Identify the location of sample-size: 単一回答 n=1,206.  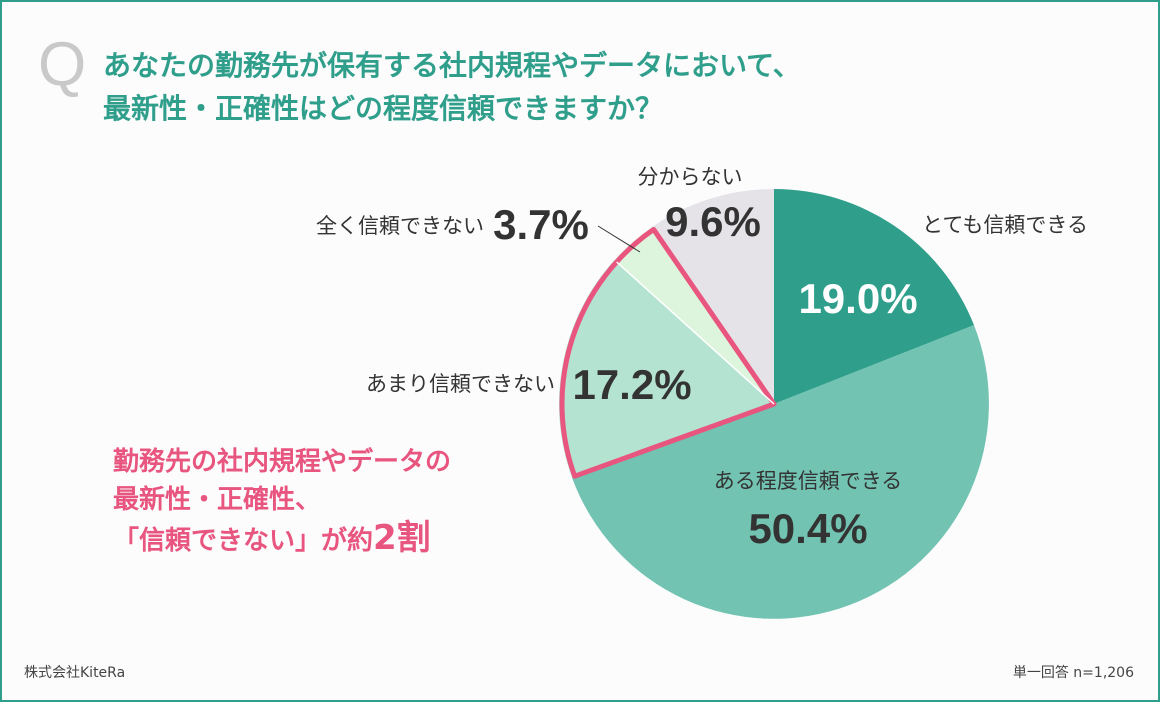
(1073, 673).